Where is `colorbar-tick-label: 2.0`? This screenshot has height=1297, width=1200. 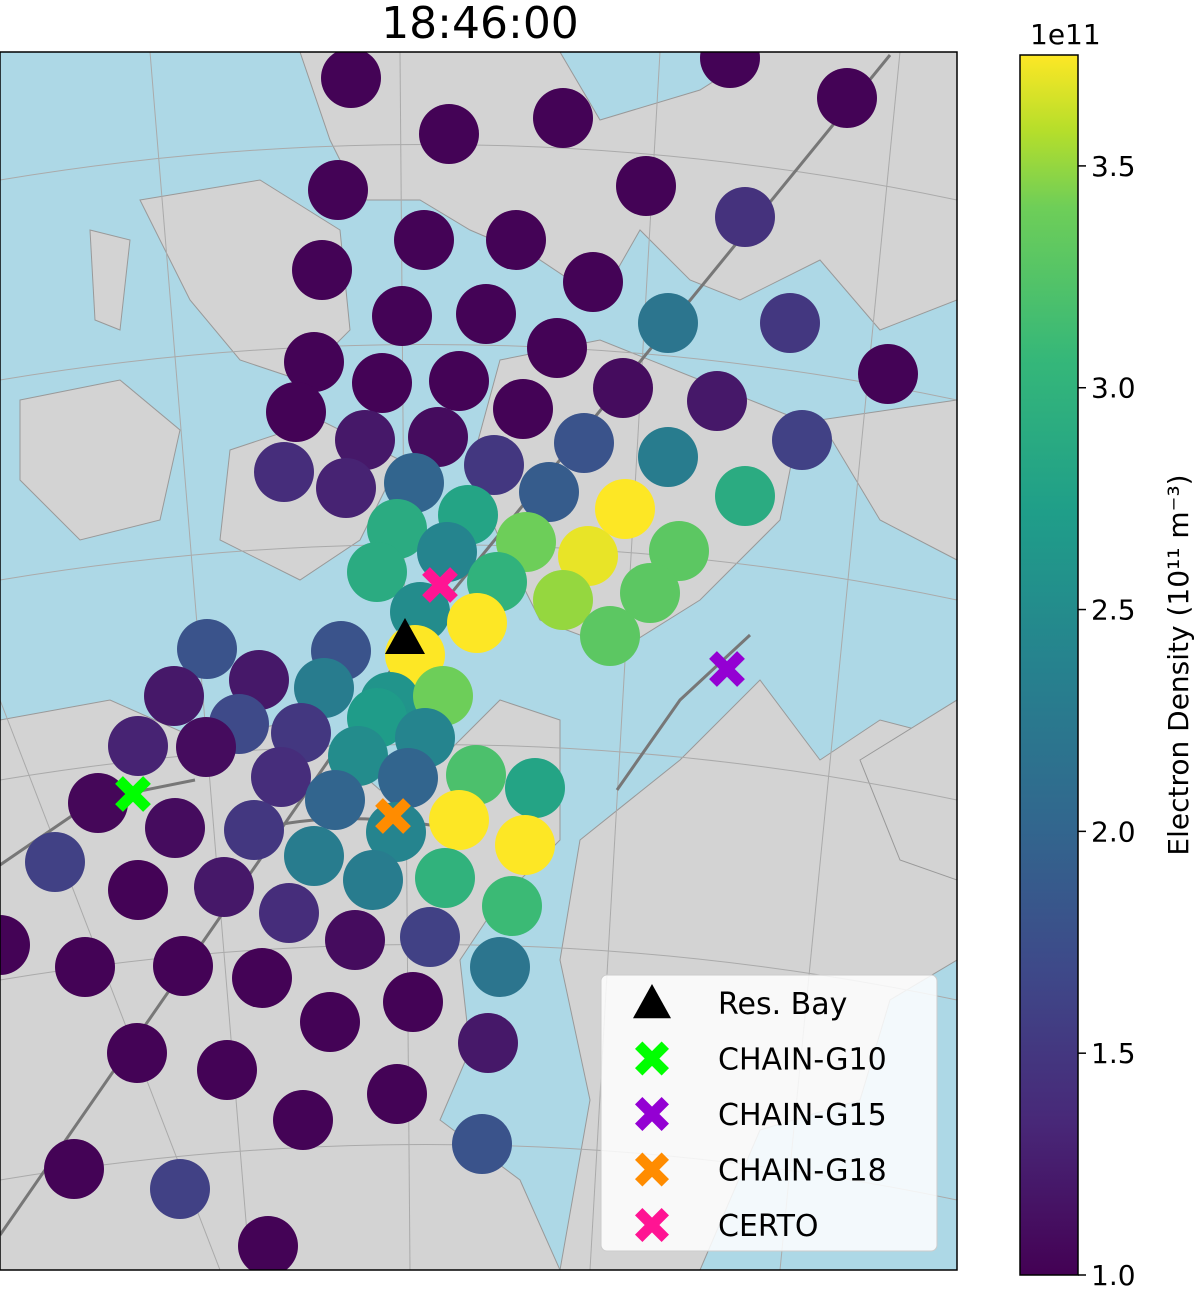
colorbar-tick-label: 2.0 is located at coordinates (1113, 831).